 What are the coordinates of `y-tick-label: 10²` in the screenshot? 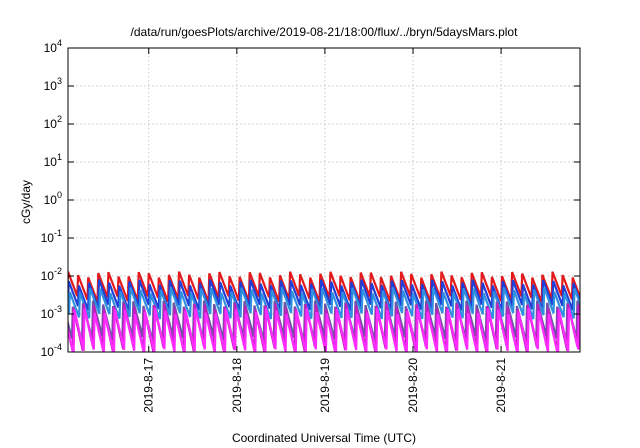 It's located at (53, 122).